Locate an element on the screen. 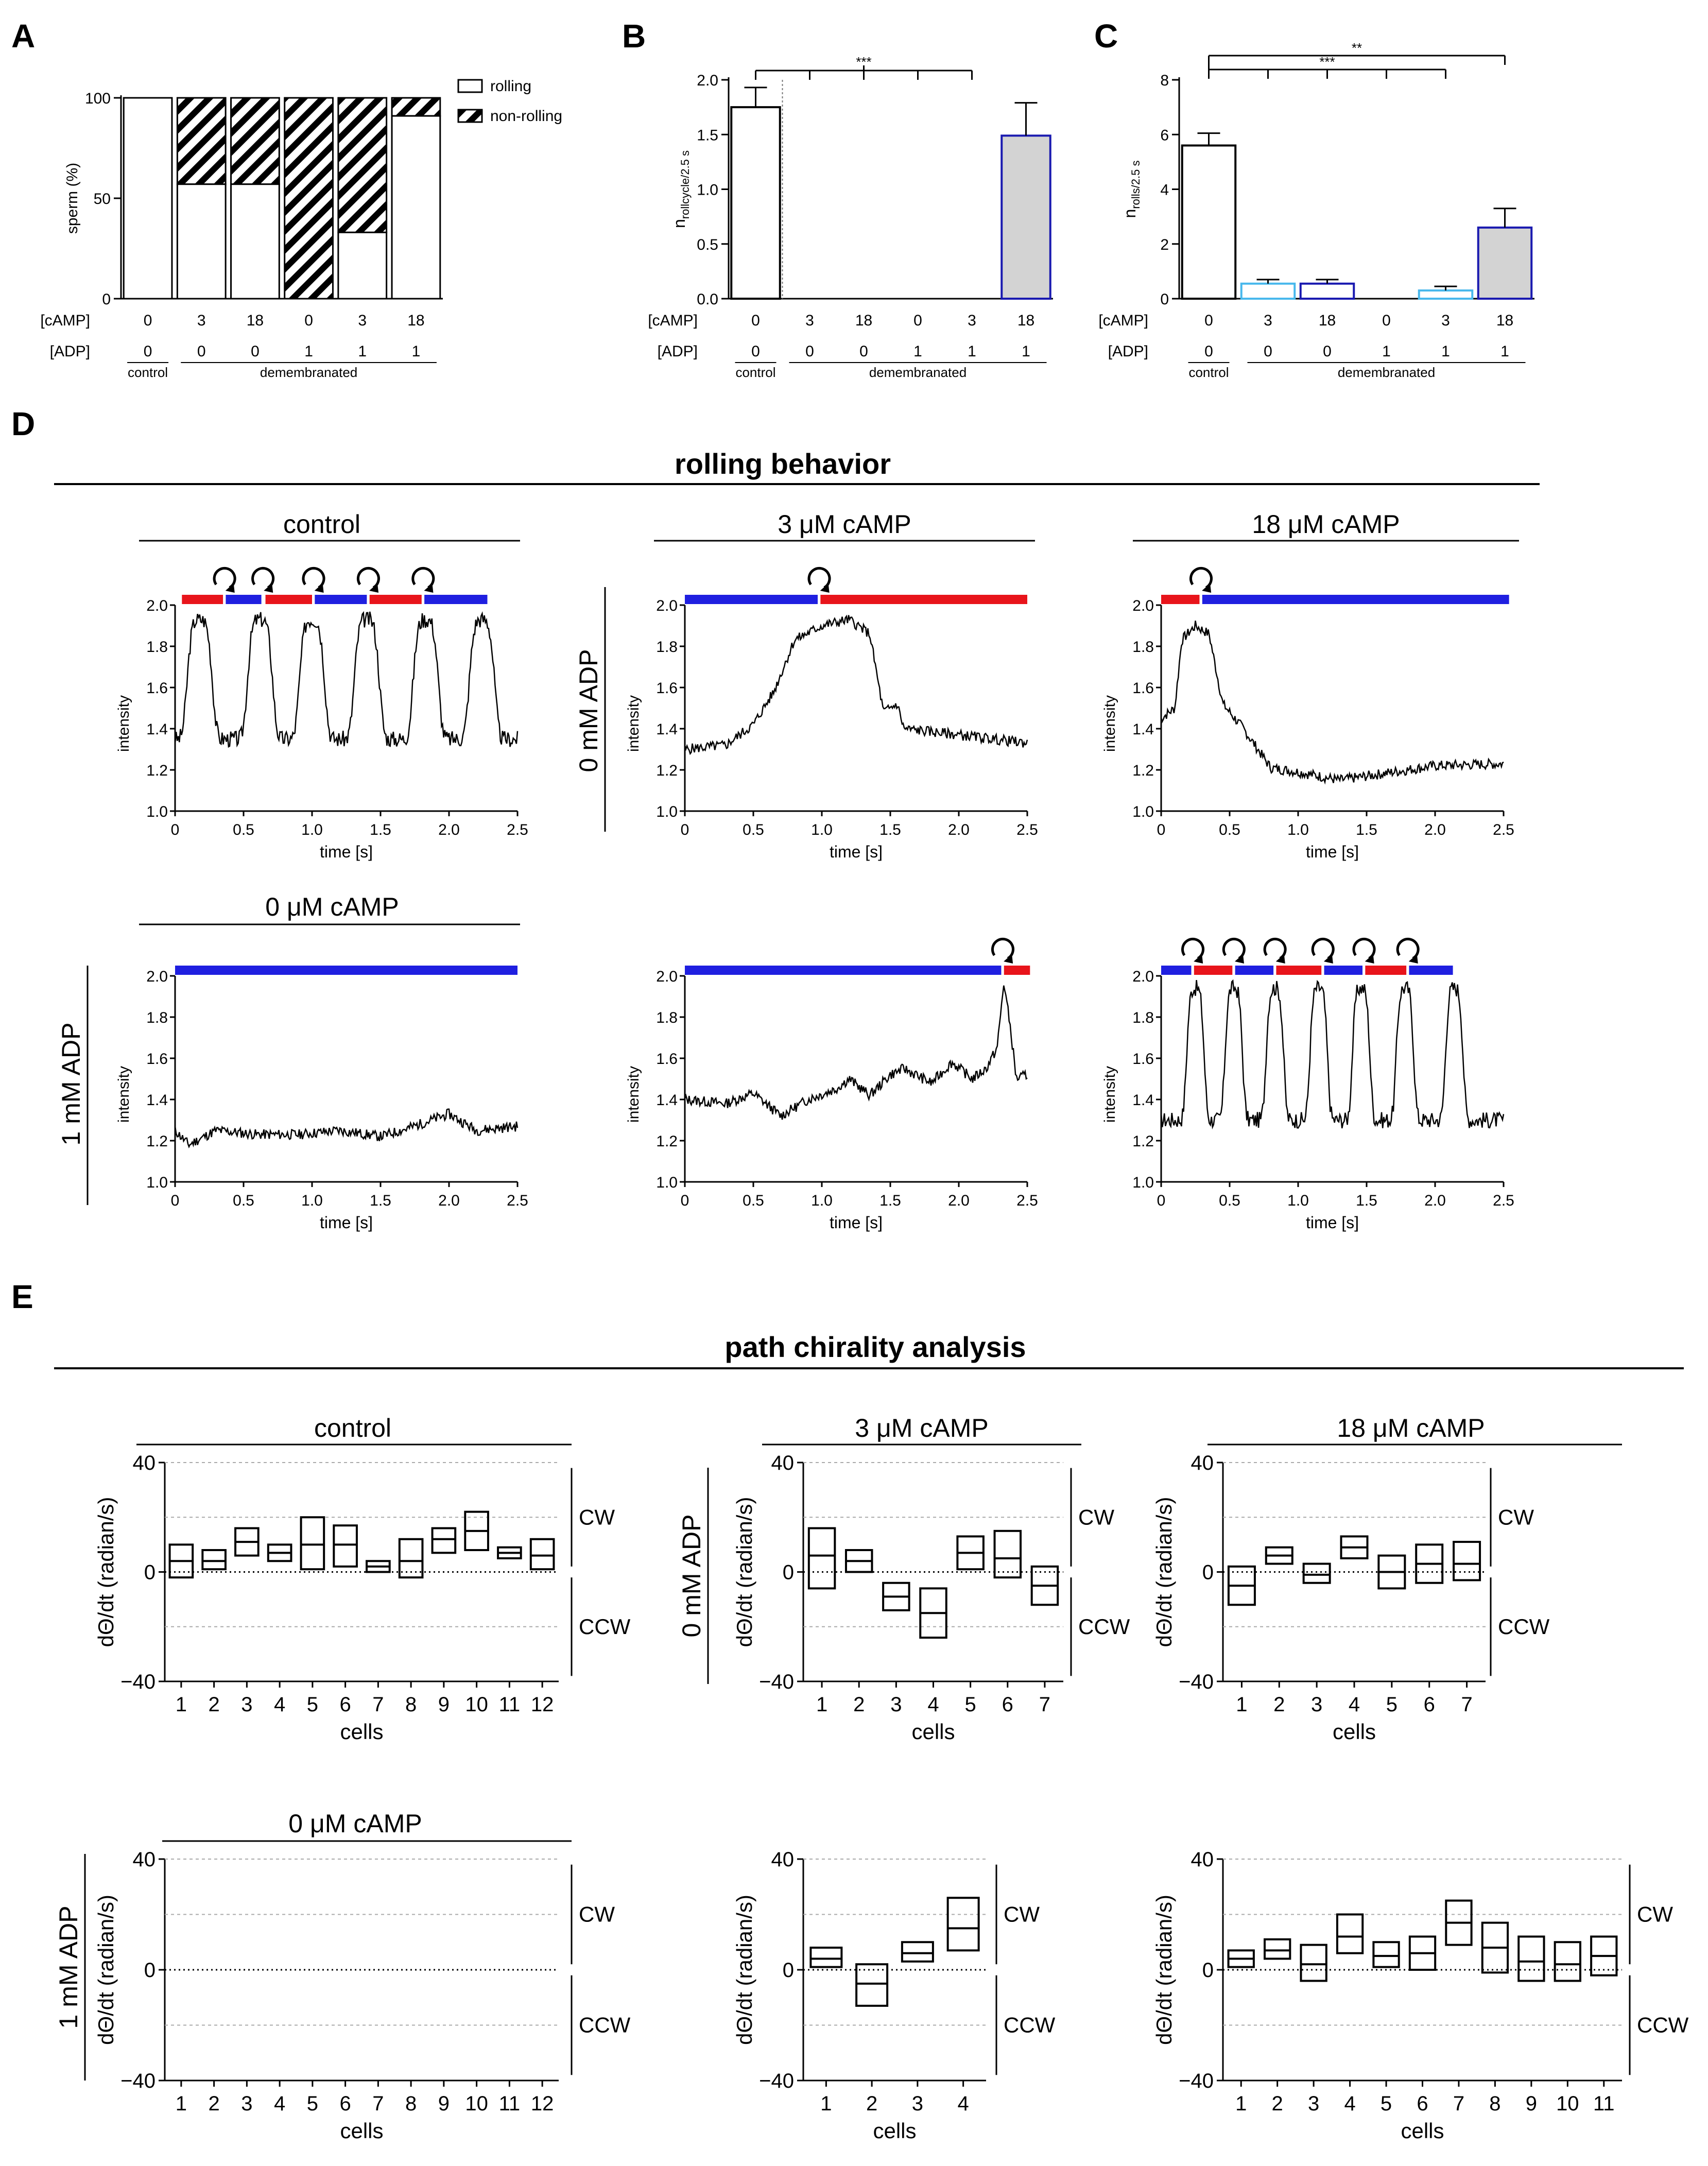  legend-swatch-rolling is located at coordinates (470, 86).